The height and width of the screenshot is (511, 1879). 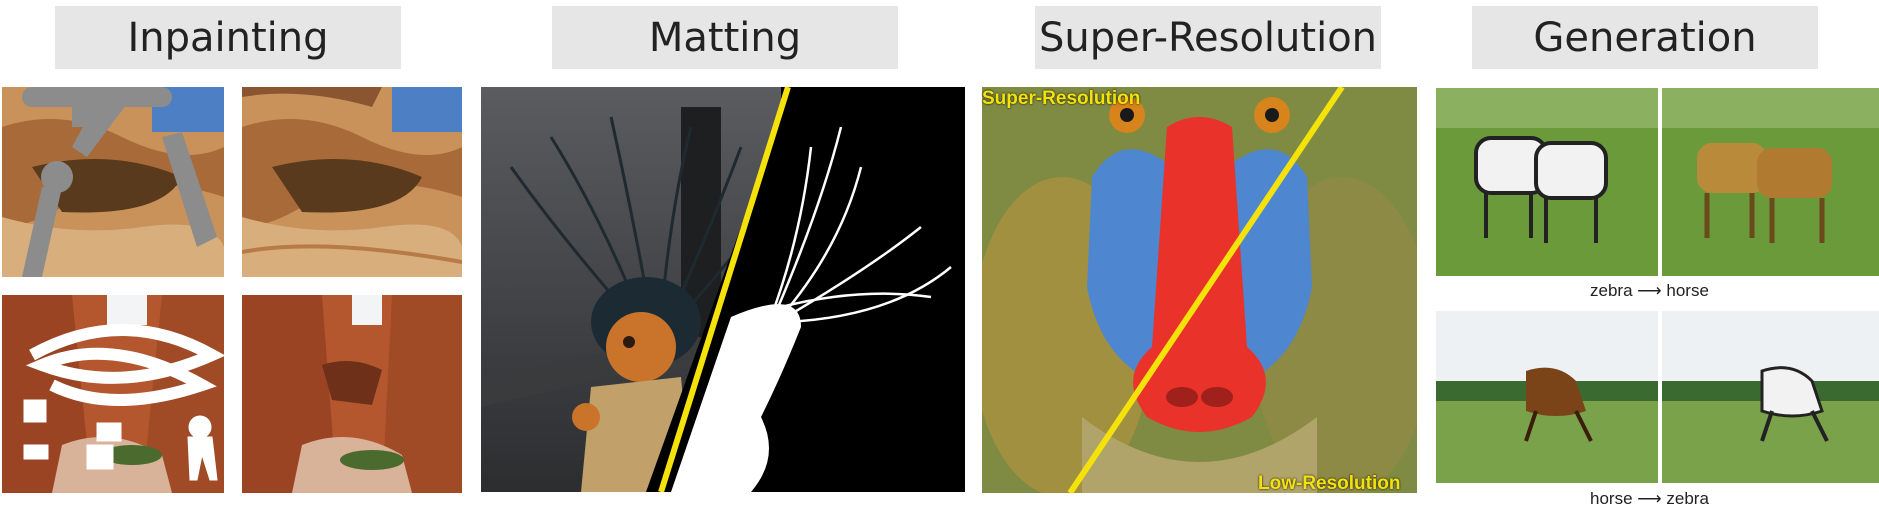 What do you see at coordinates (725, 37) in the screenshot?
I see `matting-title: Matting` at bounding box center [725, 37].